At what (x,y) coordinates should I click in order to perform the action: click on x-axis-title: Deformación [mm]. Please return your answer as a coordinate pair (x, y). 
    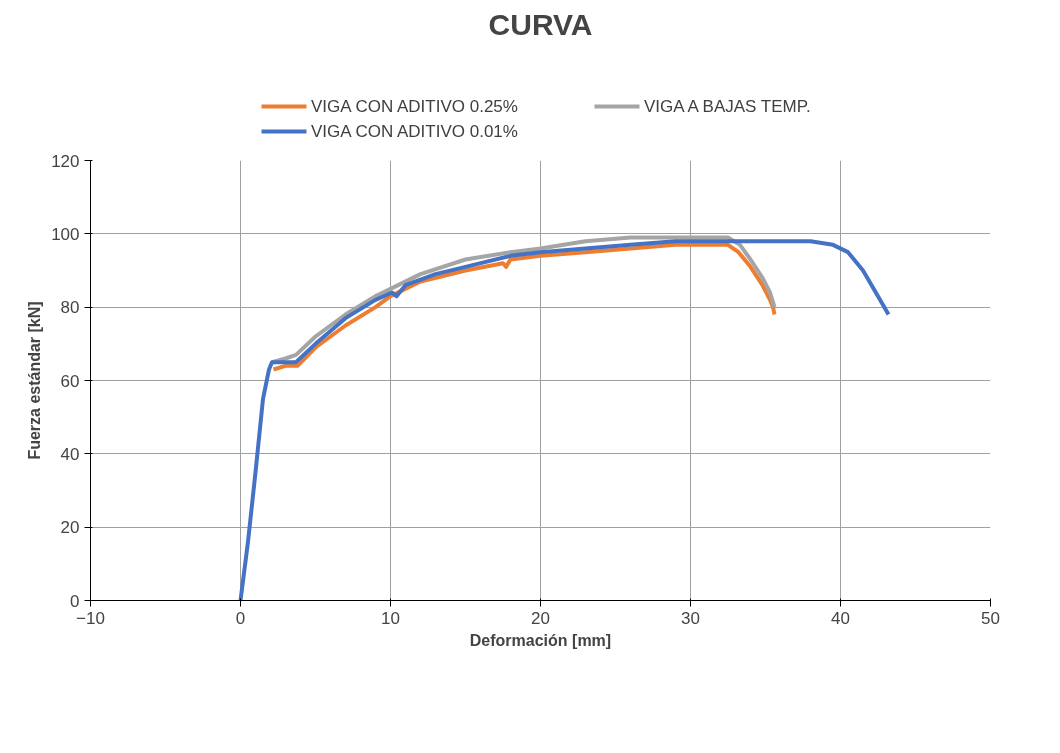
    Looking at the image, I should click on (540, 640).